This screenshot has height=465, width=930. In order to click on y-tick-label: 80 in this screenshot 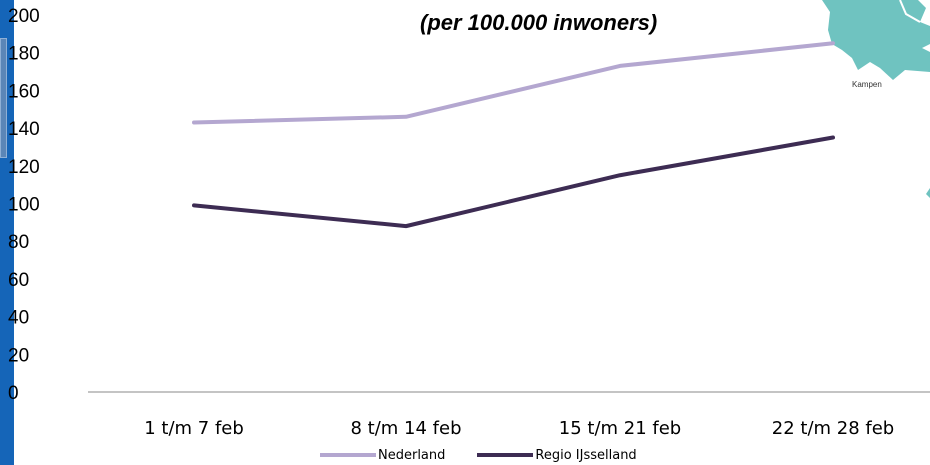, I will do `click(18, 242)`.